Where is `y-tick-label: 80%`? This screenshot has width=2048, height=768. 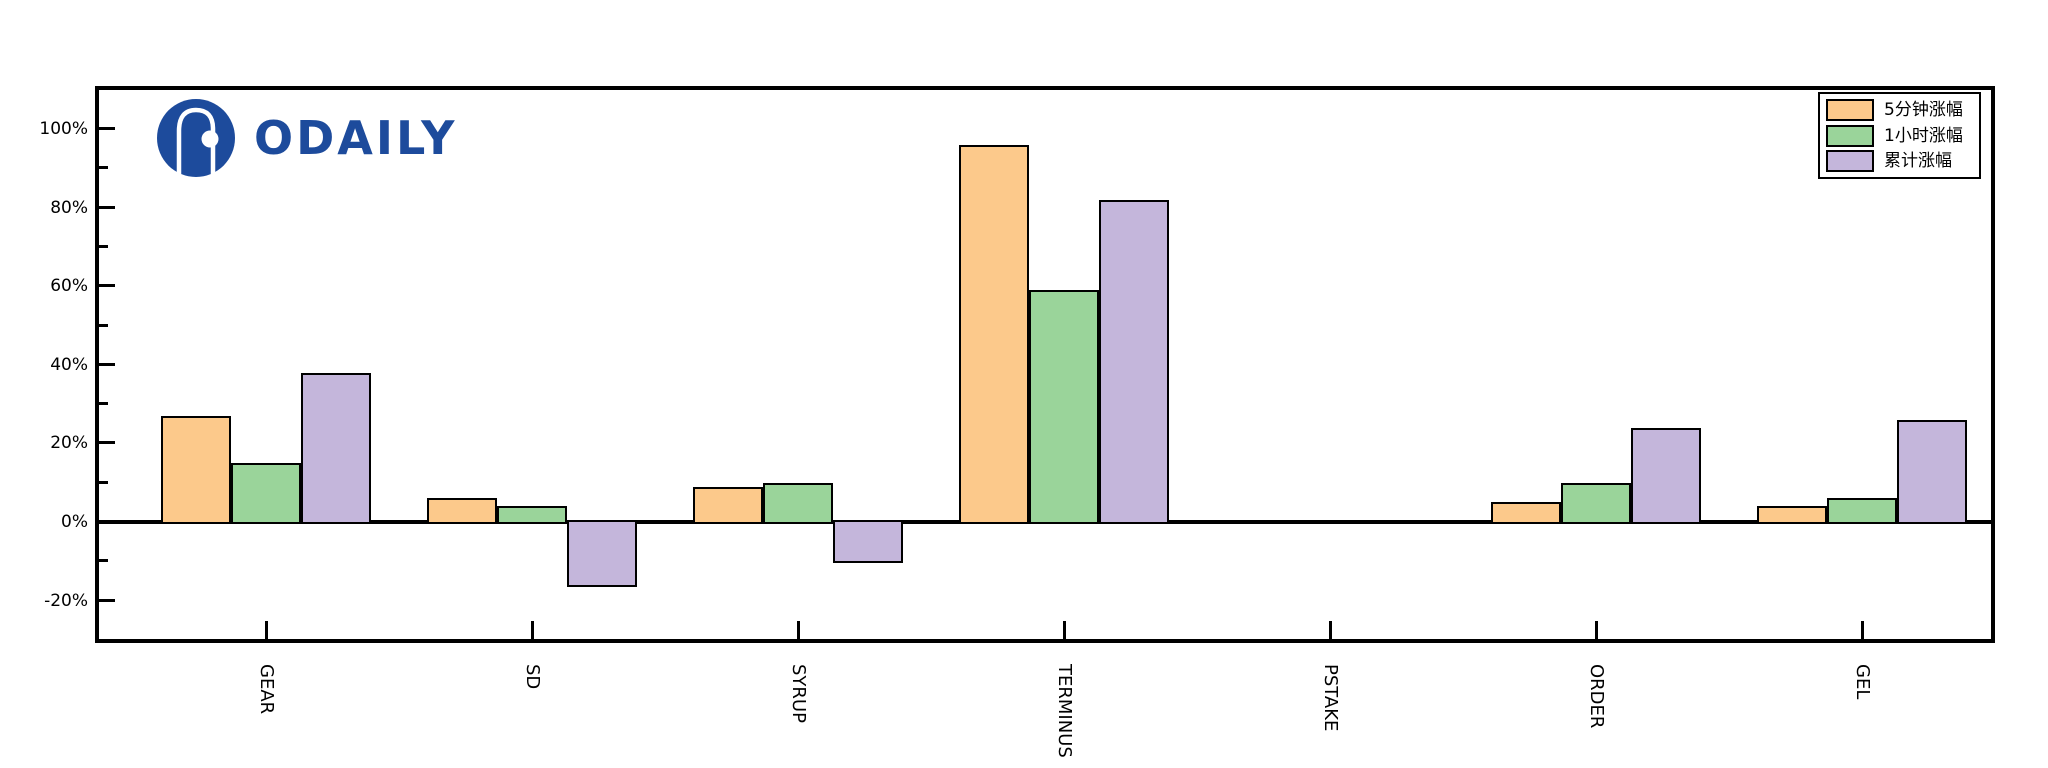 y-tick-label: 80% is located at coordinates (69, 207).